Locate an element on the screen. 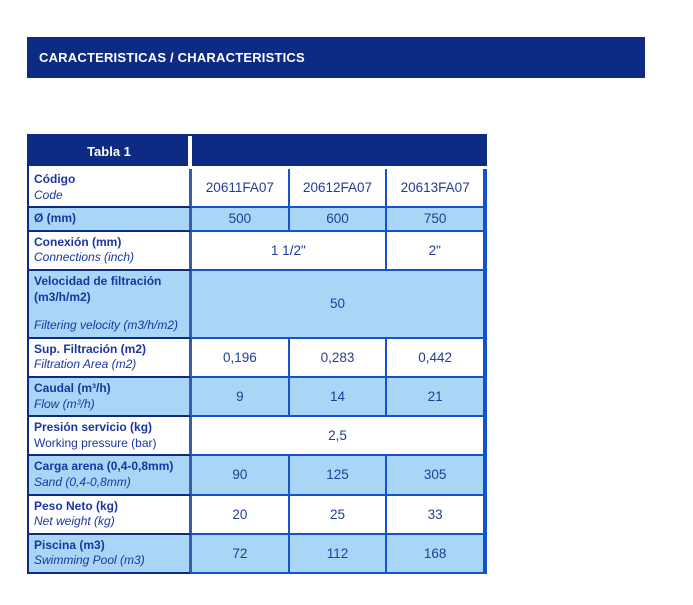 This screenshot has width=693, height=605. value-cell: 750 is located at coordinates (437, 220).